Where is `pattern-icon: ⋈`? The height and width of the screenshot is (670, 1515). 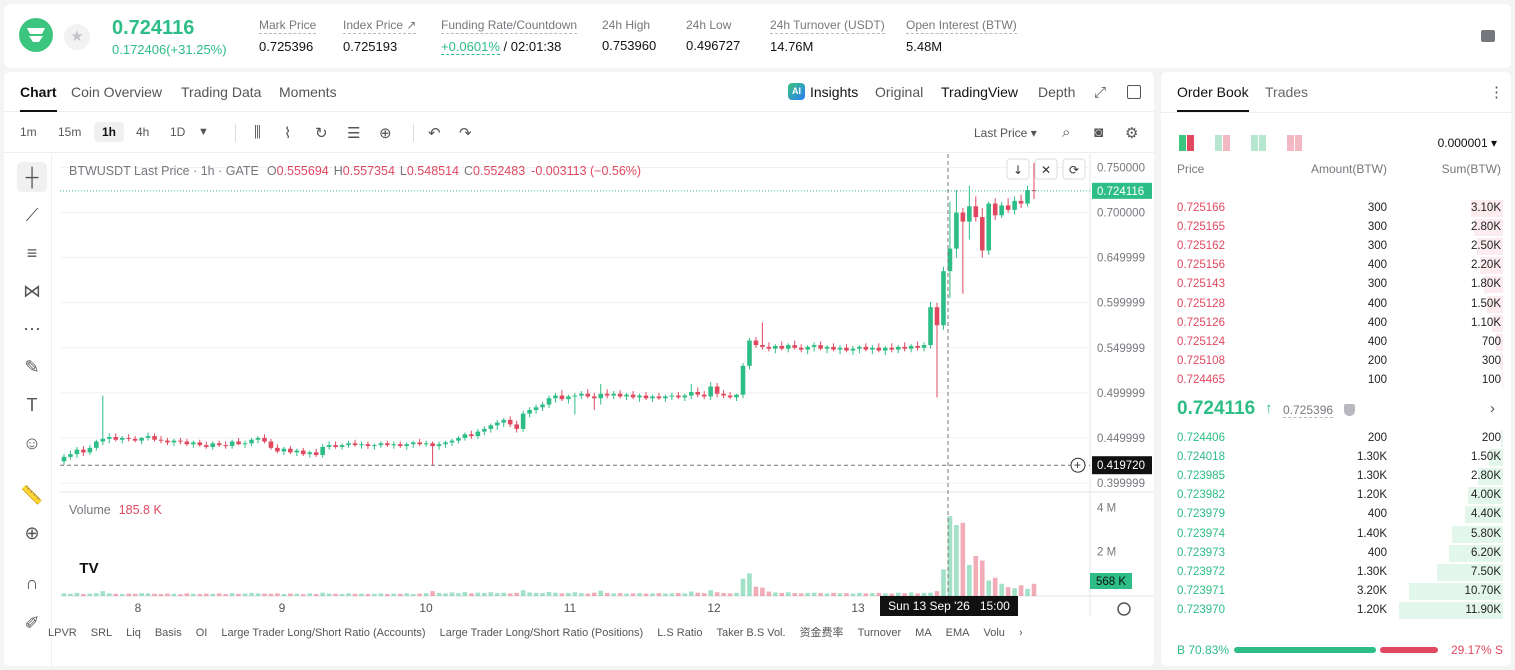
pattern-icon: ⋈ is located at coordinates (32, 291).